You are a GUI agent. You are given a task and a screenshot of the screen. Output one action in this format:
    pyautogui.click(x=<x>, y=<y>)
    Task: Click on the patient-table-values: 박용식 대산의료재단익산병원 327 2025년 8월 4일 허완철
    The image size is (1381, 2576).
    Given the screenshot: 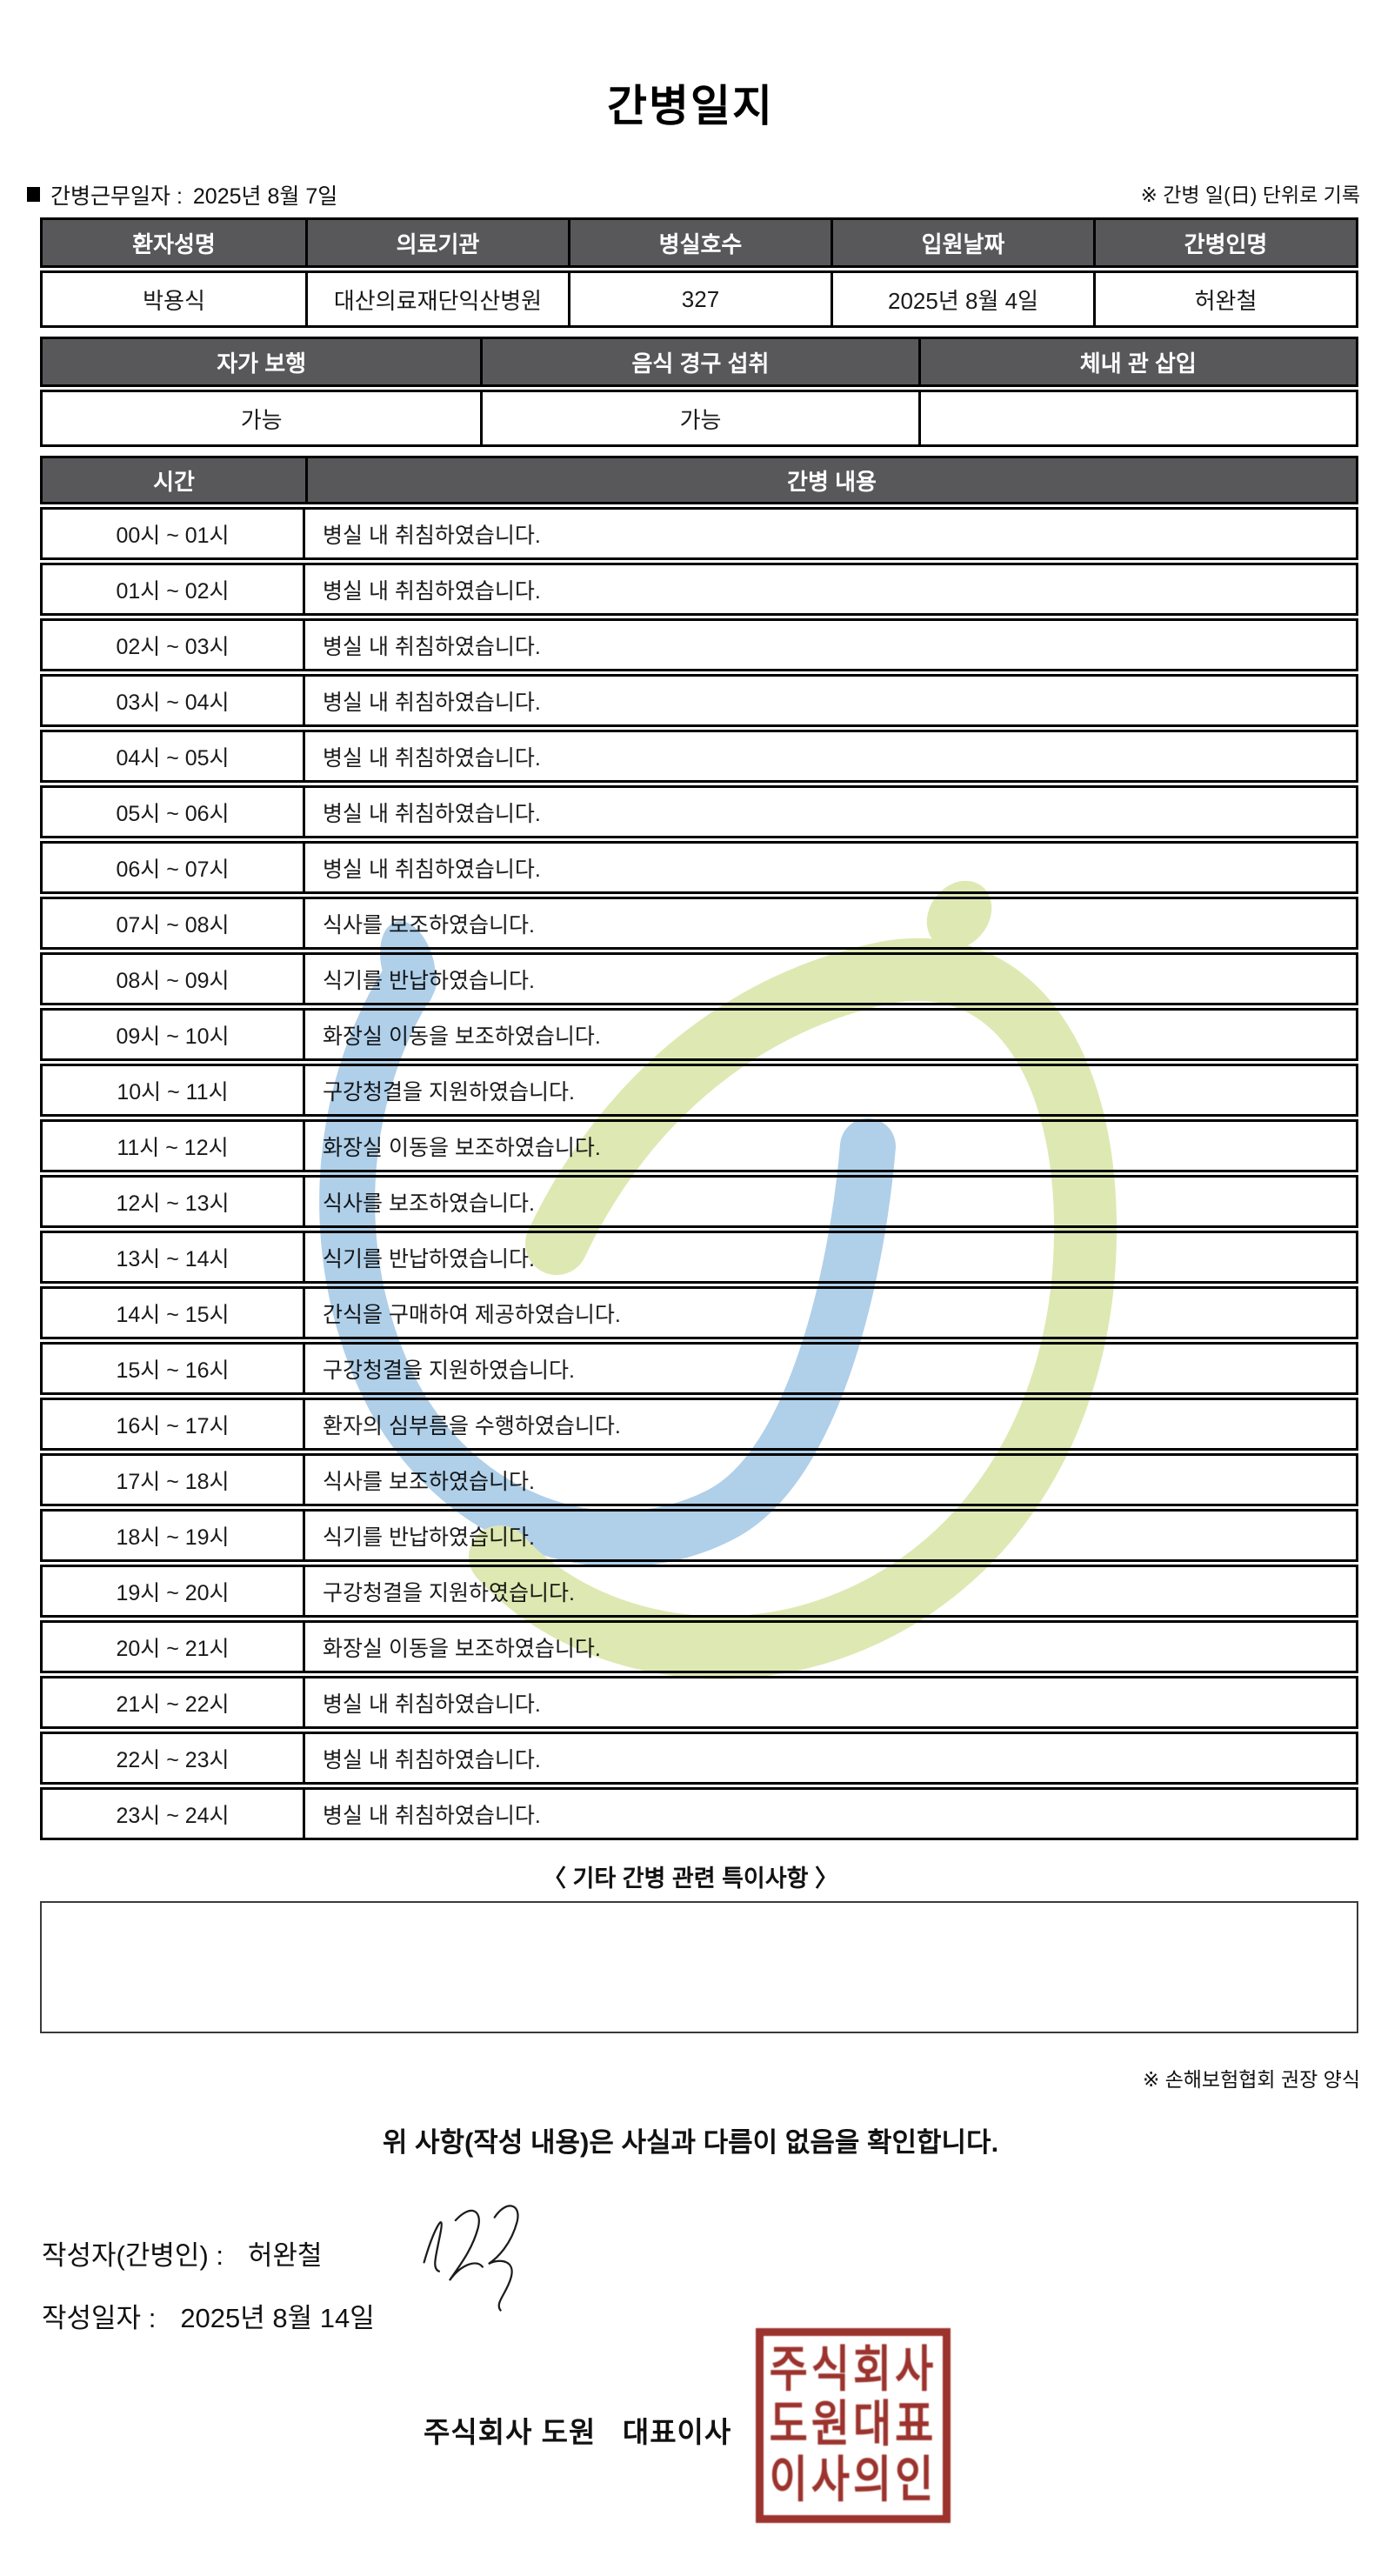 What is the action you would take?
    pyautogui.click(x=699, y=299)
    